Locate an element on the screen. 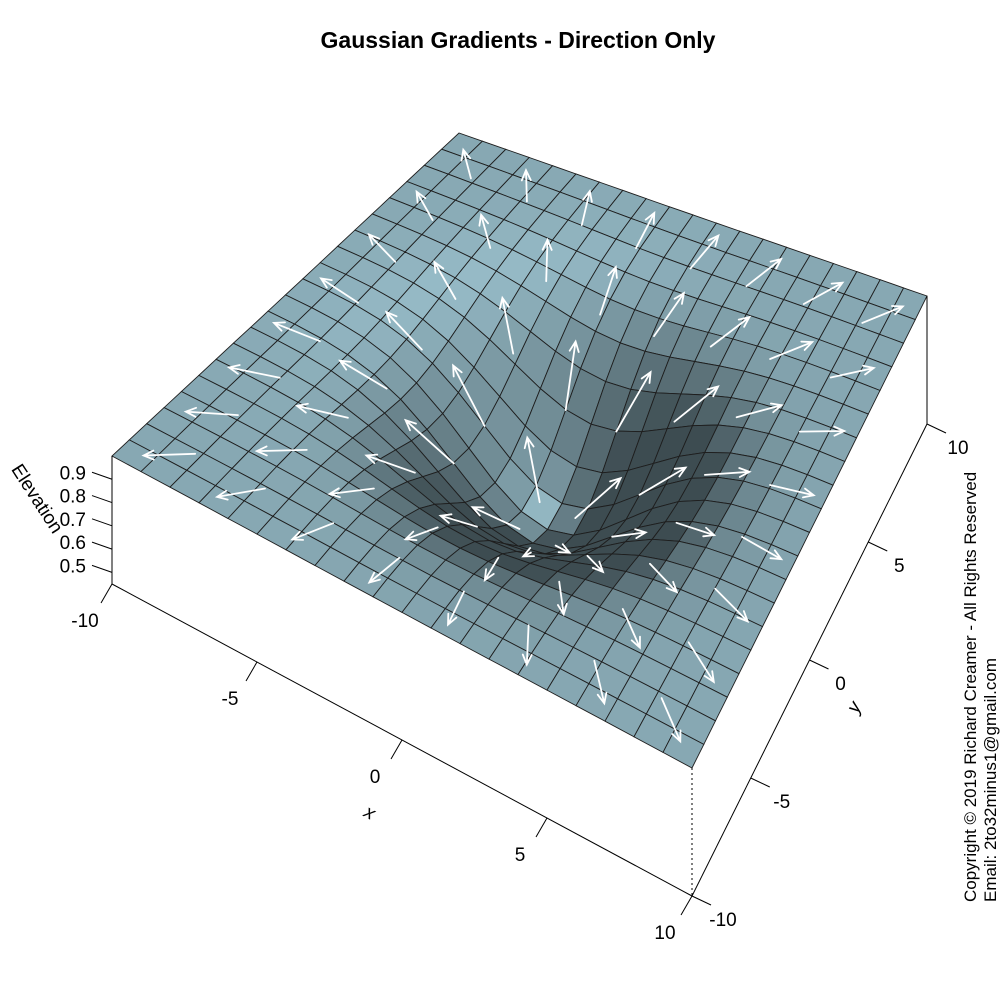 This screenshot has width=1000, height=1000. x-tick-label: 0 is located at coordinates (375, 777).